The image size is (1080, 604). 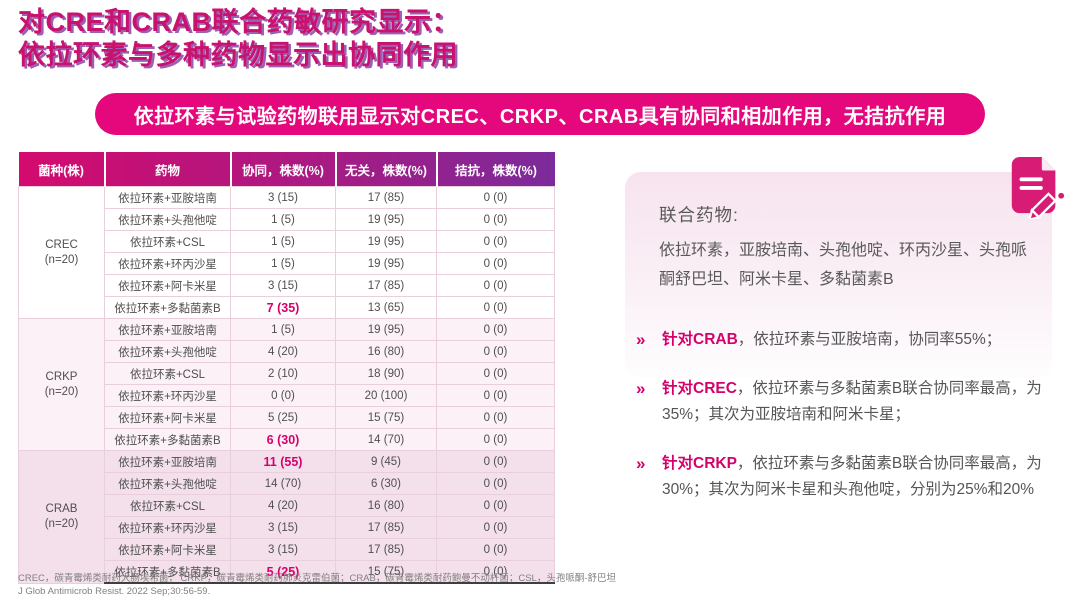 I want to click on table-row: 依拉环素+CSL 2 (10) 18 (90) 0 (0), so click(x=287, y=373).